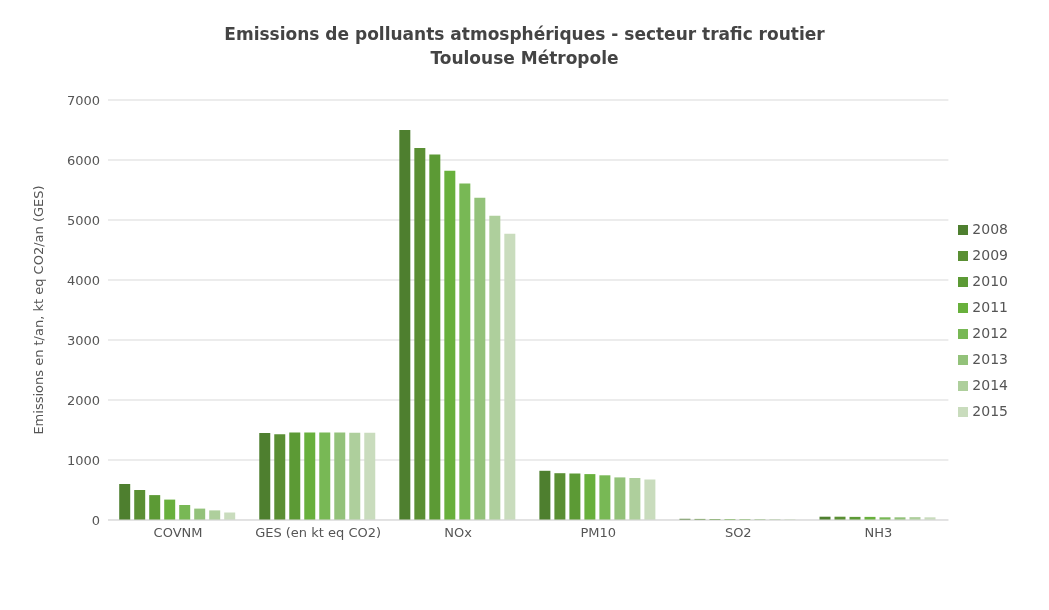 This screenshot has width=1049, height=610. Describe the element at coordinates (524, 34) in the screenshot. I see `chart-title: Emissions de polluants atmosphériques - secteur trafic routier` at that location.